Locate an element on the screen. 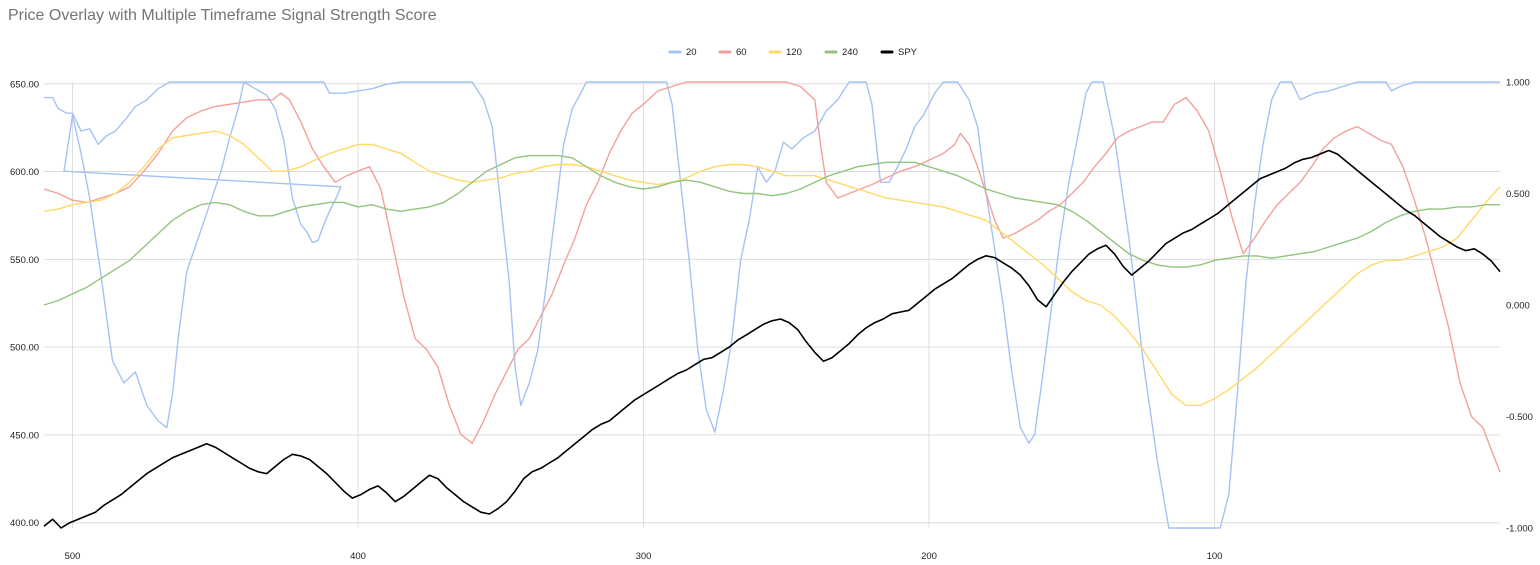 Image resolution: width=1540 pixels, height=565 pixels. x-tick-label: 500 is located at coordinates (73, 556).